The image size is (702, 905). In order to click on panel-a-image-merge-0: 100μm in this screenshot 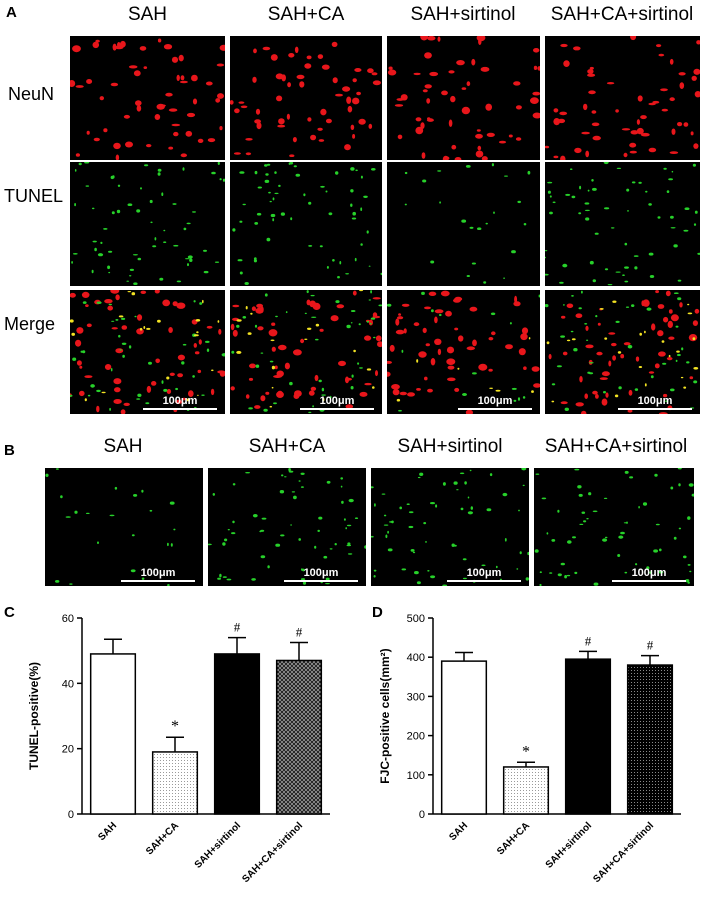, I will do `click(147, 352)`.